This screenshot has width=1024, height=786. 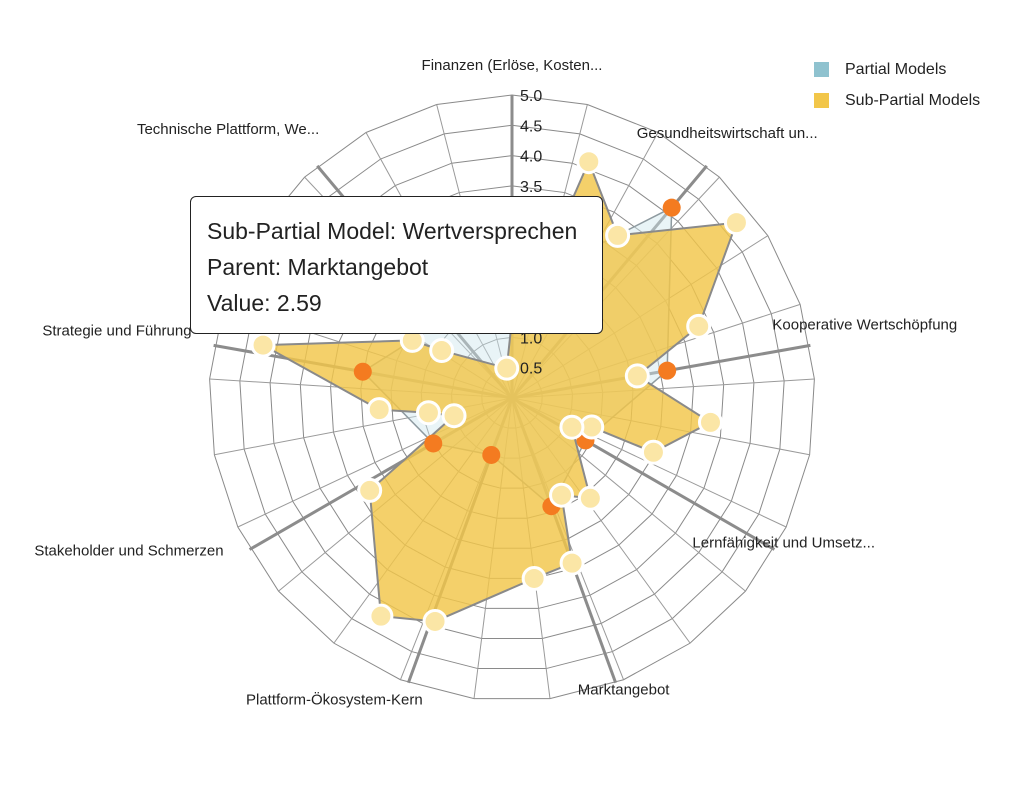 I want to click on legend-label: Sub-Partial Models, so click(x=913, y=100).